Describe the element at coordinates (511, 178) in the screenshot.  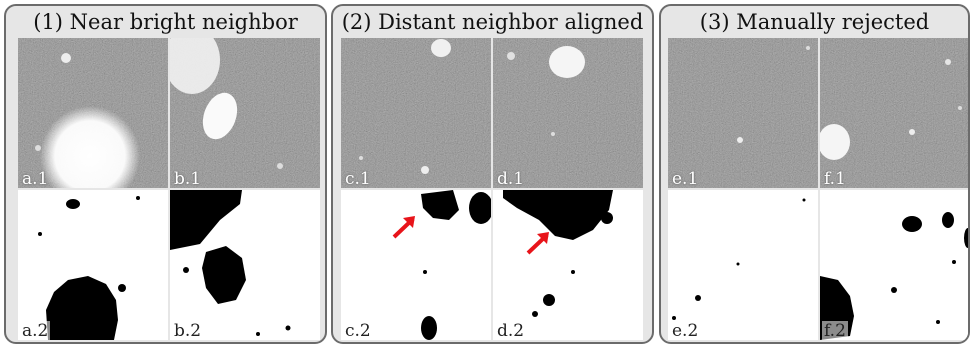
I see `cell-label: d.1` at that location.